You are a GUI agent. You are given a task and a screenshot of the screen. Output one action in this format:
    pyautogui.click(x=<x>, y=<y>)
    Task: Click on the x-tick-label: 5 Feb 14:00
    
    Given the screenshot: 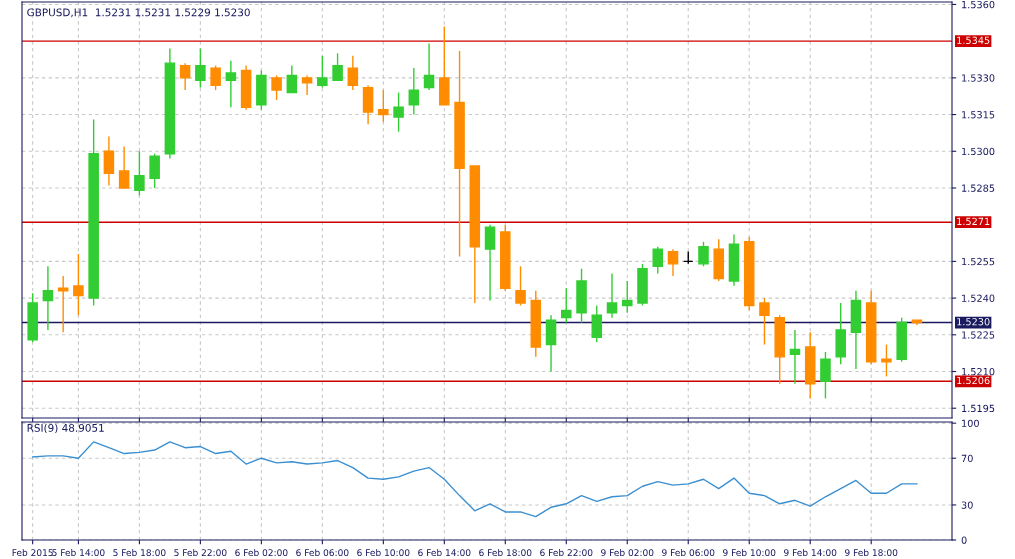 What is the action you would take?
    pyautogui.click(x=78, y=553)
    